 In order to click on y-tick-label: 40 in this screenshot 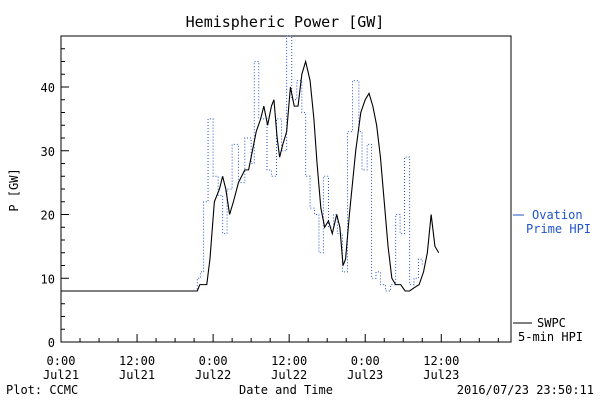, I will do `click(48, 88)`.